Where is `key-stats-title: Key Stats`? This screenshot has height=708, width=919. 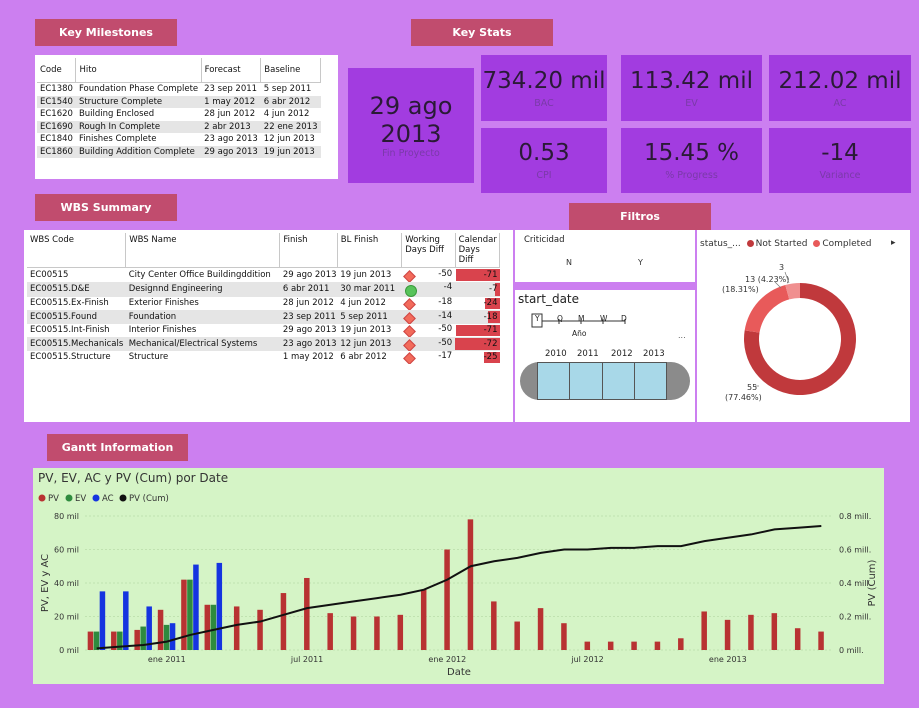 key-stats-title: Key Stats is located at coordinates (482, 32).